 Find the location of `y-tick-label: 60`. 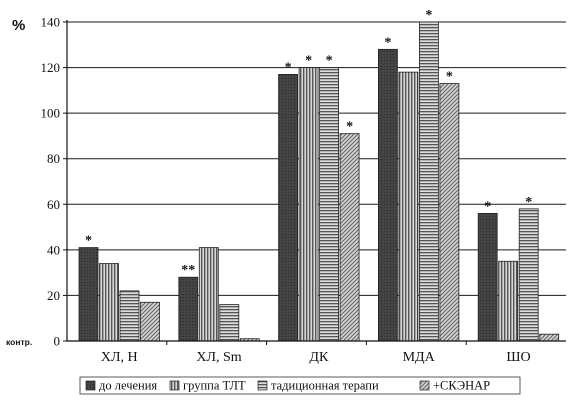

y-tick-label: 60 is located at coordinates (53, 204).